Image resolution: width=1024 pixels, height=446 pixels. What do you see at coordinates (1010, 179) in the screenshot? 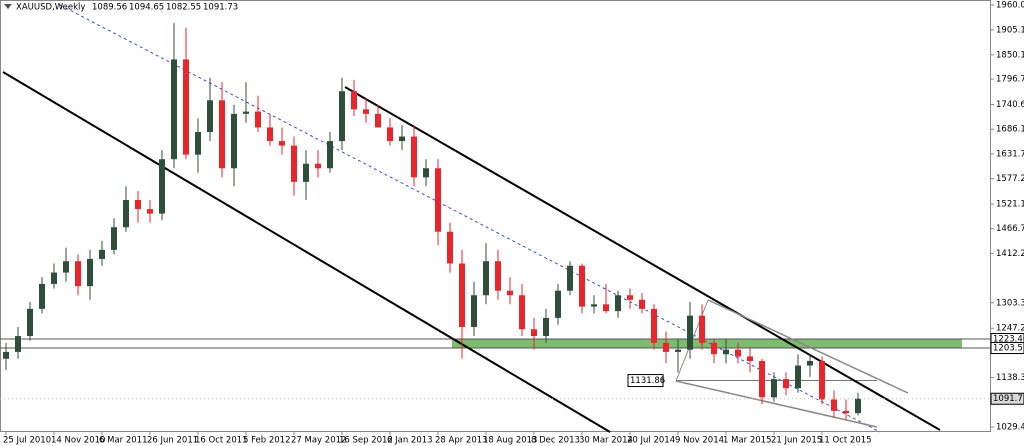
I see `y-tick-label: 1577.25` at bounding box center [1010, 179].